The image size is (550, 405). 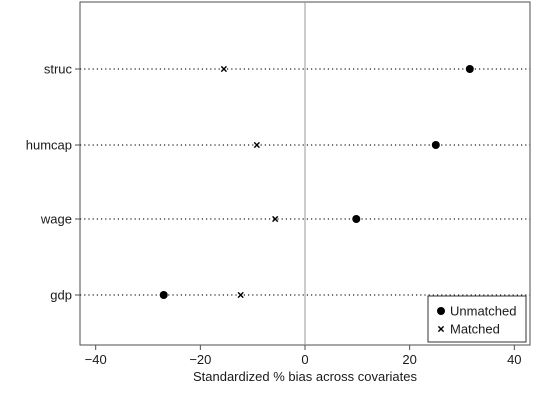 What do you see at coordinates (61, 295) in the screenshot?
I see `y-tick-label-gdp: gdp` at bounding box center [61, 295].